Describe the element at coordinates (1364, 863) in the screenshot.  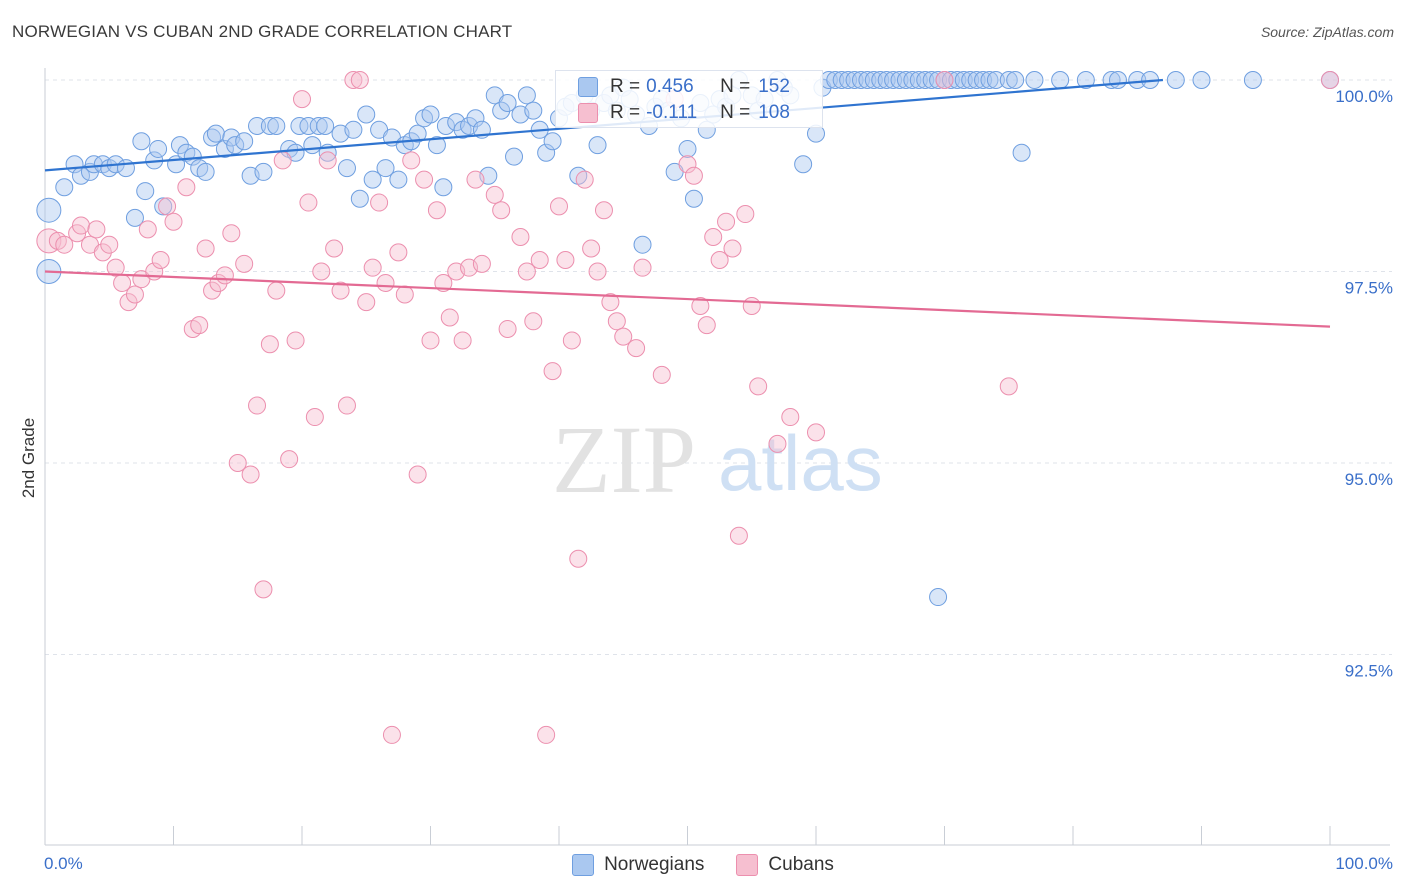
I see `x-tick-label: 100.0%` at that location.